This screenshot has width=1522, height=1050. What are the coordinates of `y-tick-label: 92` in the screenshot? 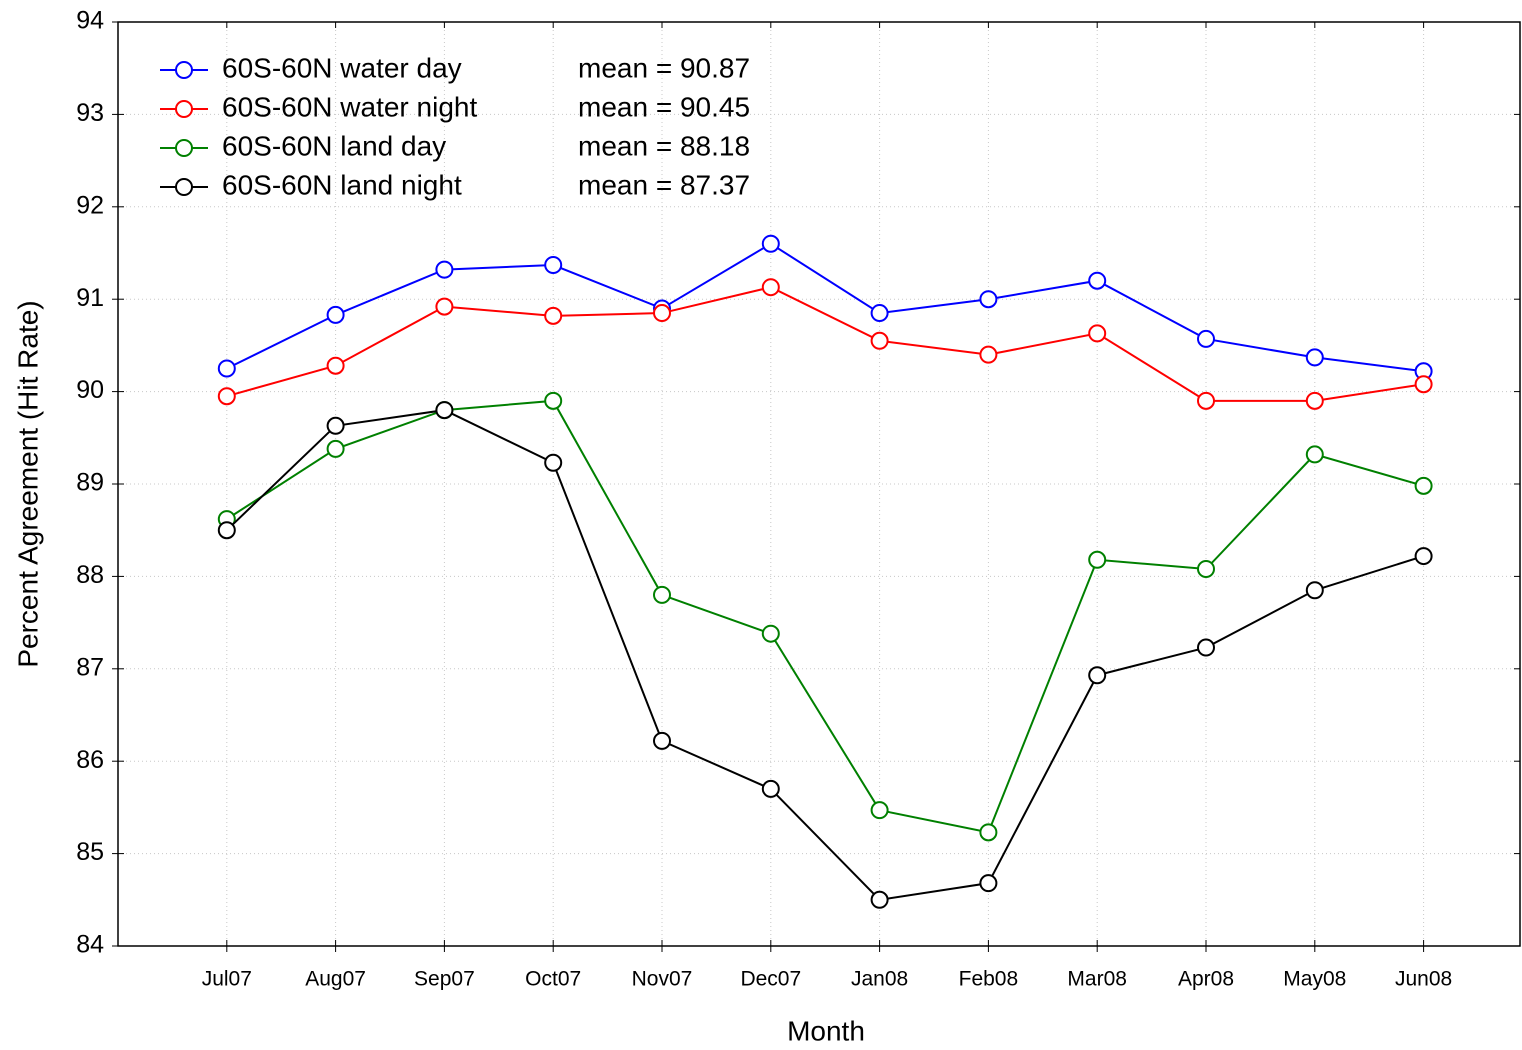 It's located at (90, 205).